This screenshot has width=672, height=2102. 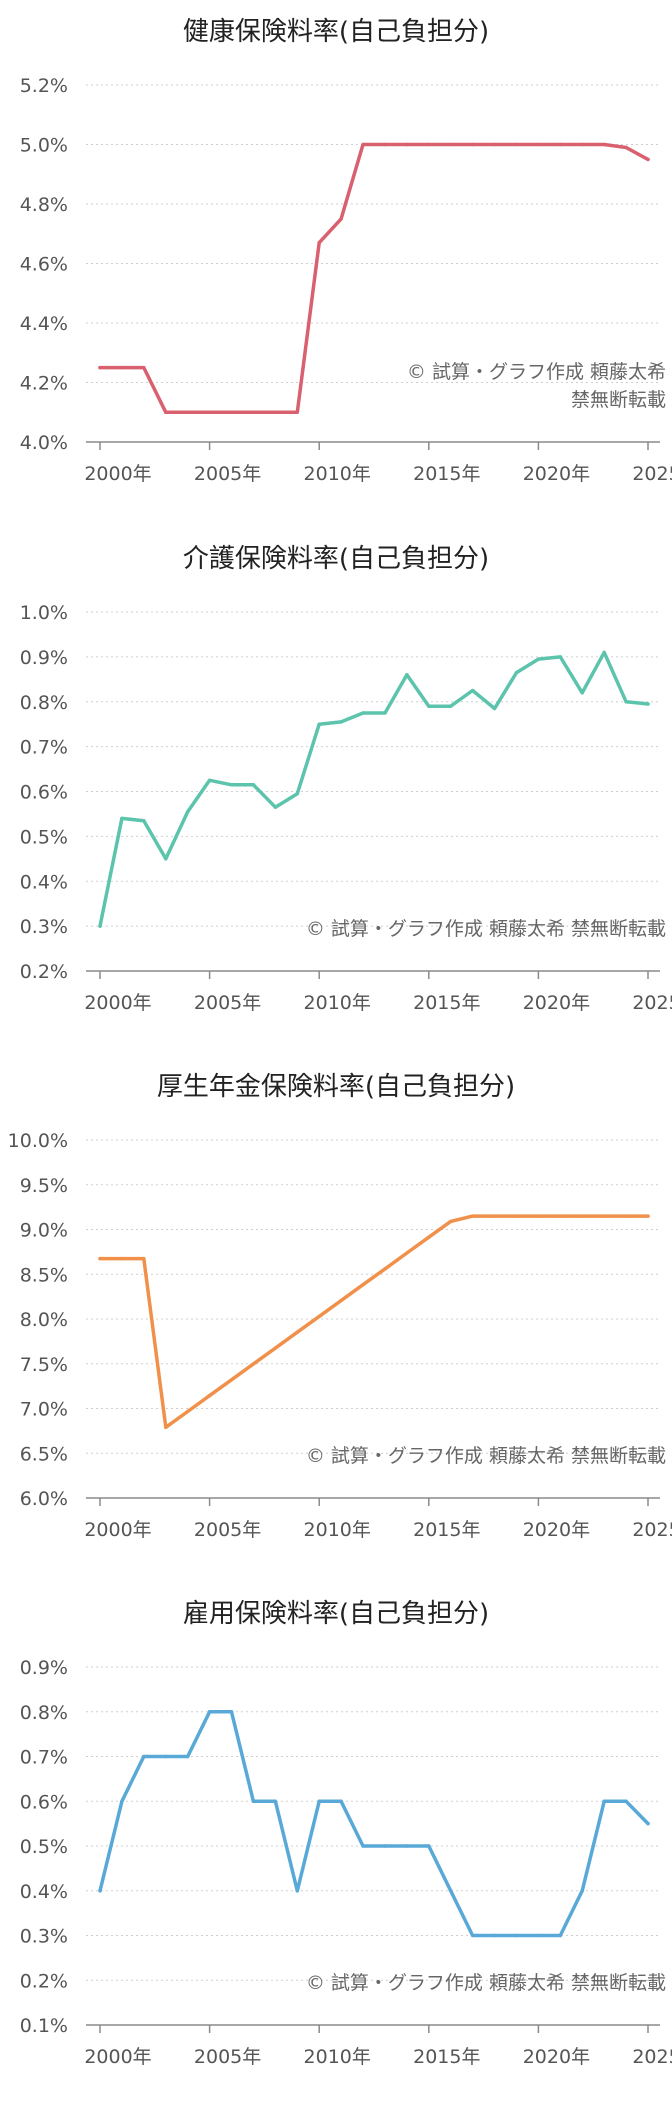 What do you see at coordinates (336, 559) in the screenshot?
I see `chart-title: 介護保険料率(自己負担分)` at bounding box center [336, 559].